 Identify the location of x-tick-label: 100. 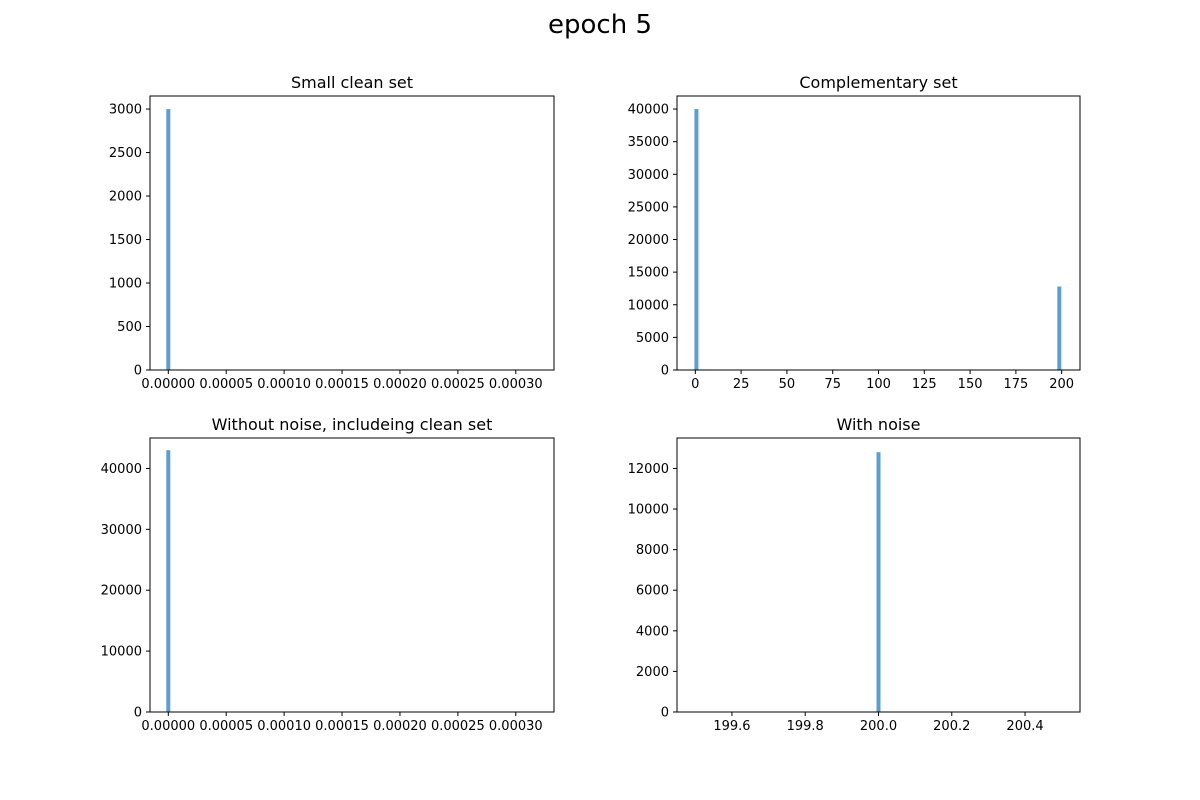
(878, 384).